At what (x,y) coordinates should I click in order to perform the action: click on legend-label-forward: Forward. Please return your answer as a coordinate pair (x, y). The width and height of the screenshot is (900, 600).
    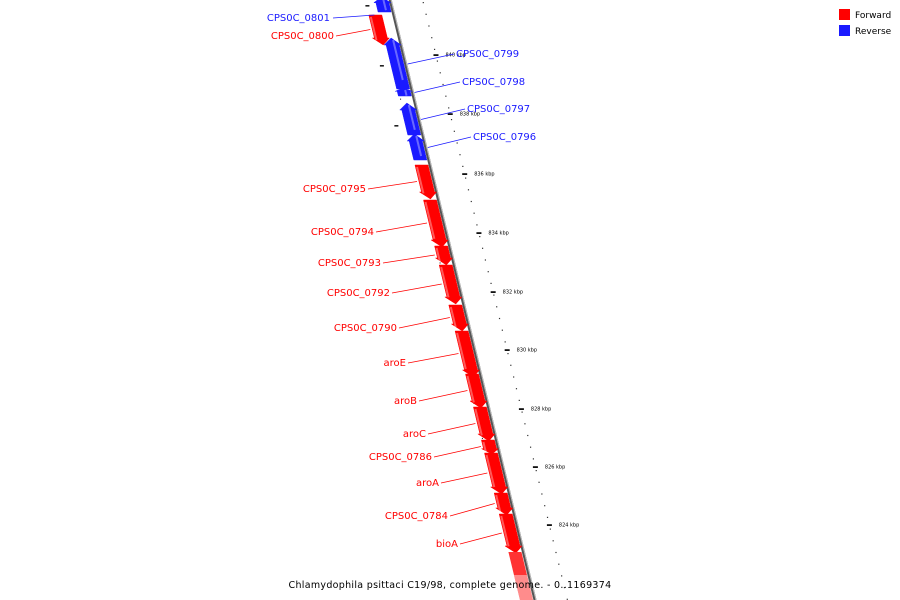
    Looking at the image, I should click on (873, 16).